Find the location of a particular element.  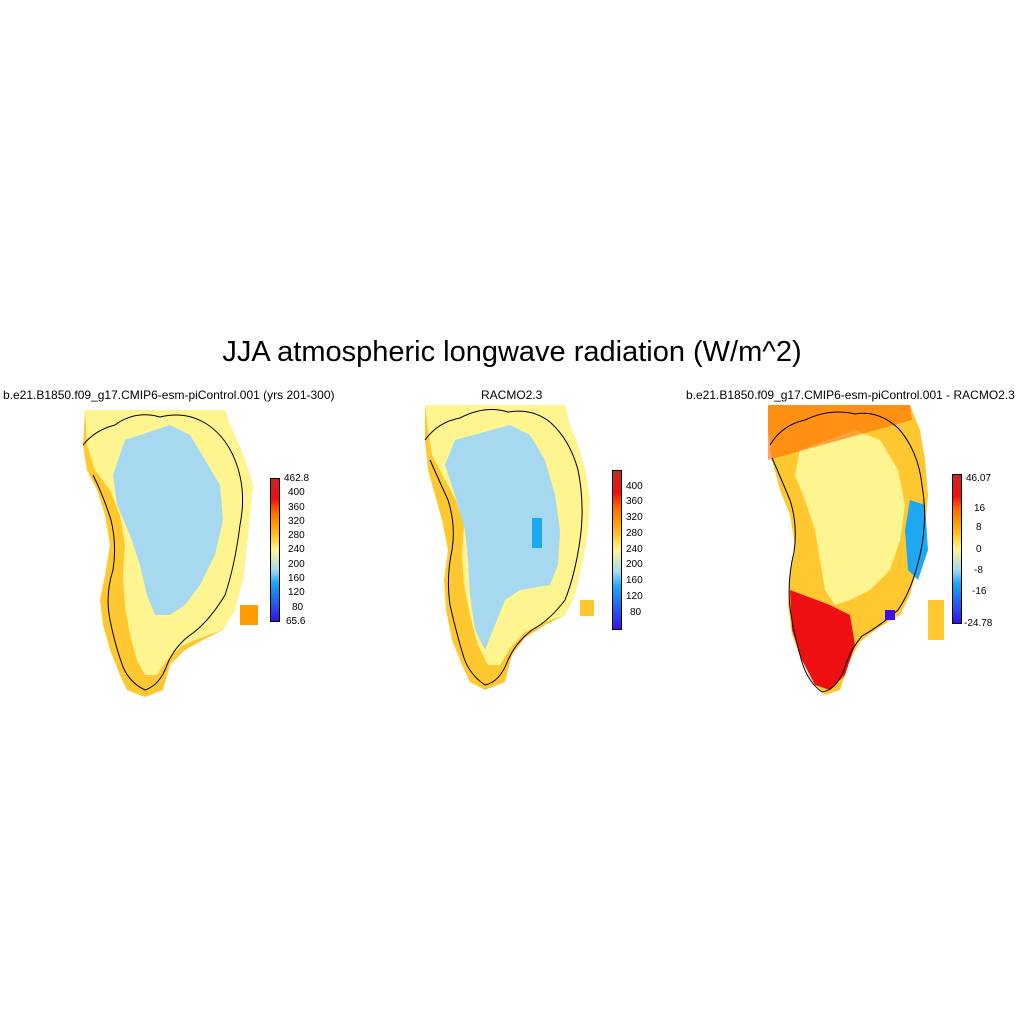

panel-3-colorbar-gradient is located at coordinates (957, 549).